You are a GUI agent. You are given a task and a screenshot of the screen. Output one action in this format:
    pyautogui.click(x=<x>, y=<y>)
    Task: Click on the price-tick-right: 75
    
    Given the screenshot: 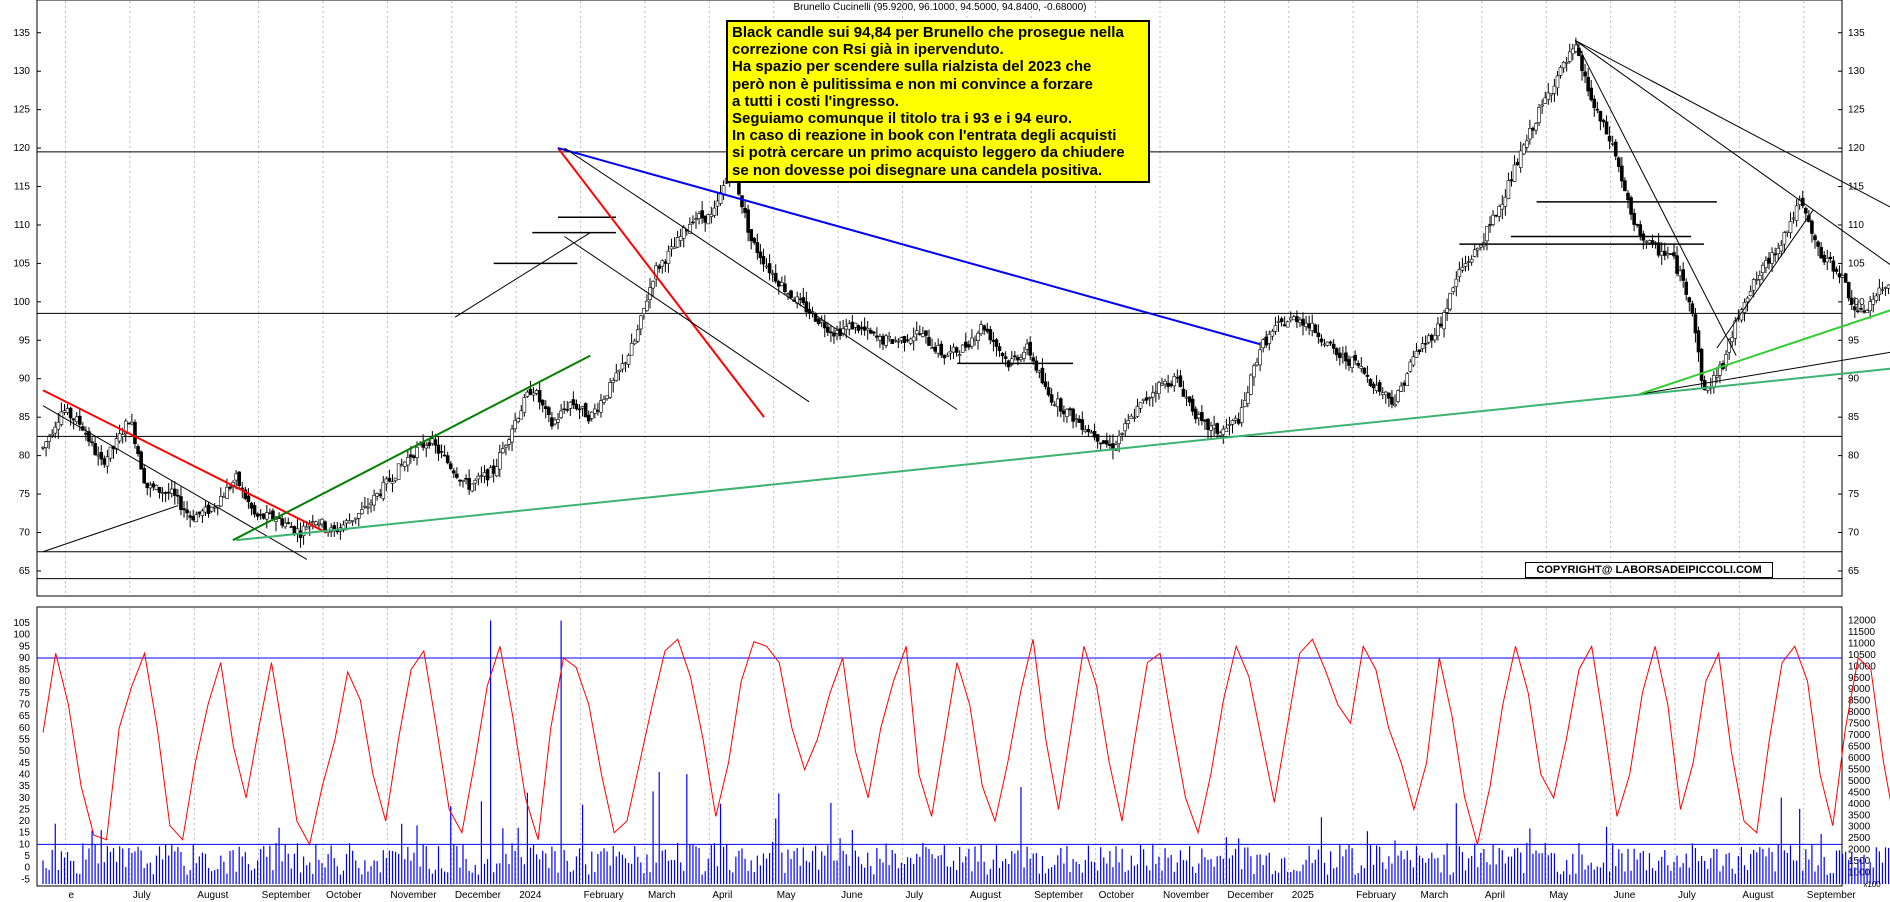 What is the action you would take?
    pyautogui.click(x=1854, y=494)
    